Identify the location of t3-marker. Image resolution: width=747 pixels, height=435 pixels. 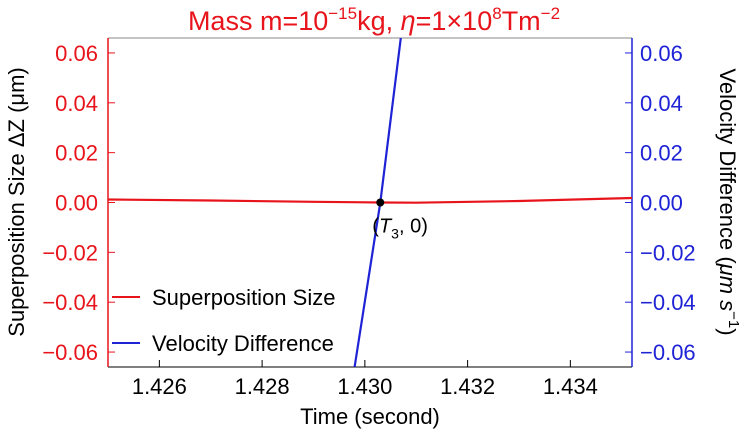
(380, 202).